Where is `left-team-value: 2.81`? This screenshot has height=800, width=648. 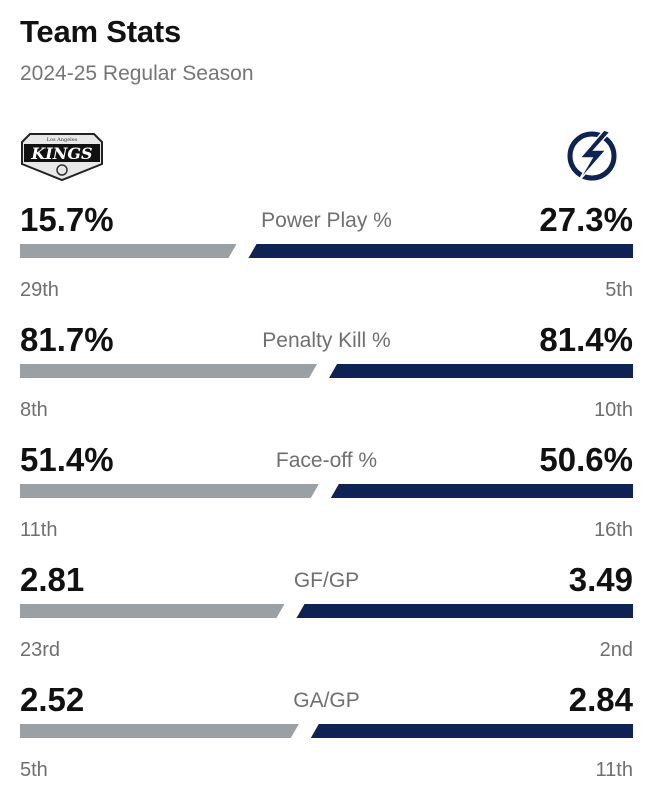 left-team-value: 2.81 is located at coordinates (52, 579).